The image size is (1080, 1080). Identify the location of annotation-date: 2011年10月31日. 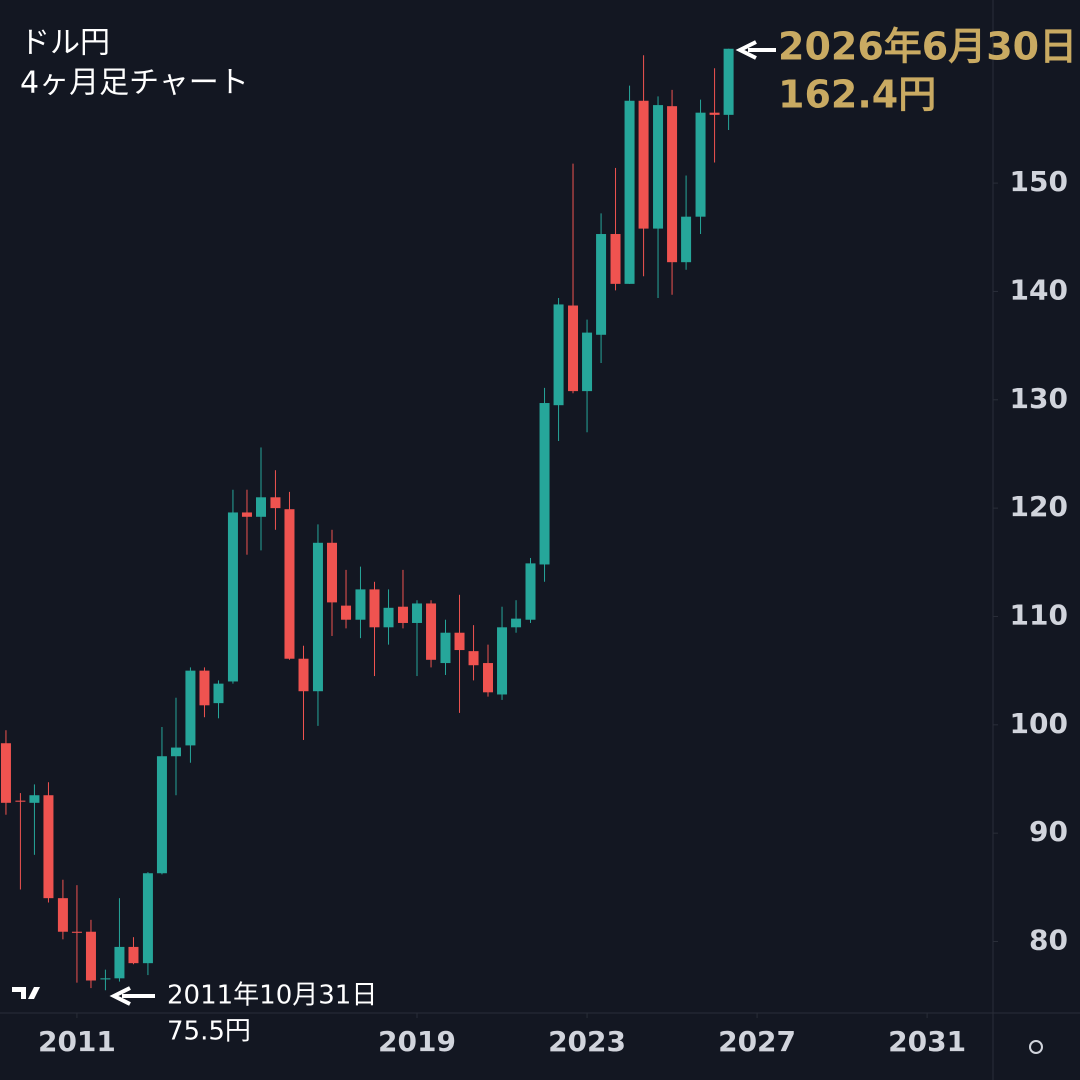
(272, 996).